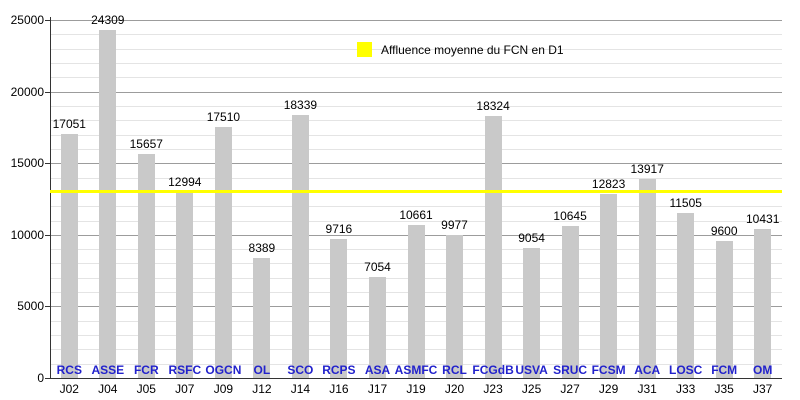  Describe the element at coordinates (262, 247) in the screenshot. I see `bar-value-label: 8389` at that location.